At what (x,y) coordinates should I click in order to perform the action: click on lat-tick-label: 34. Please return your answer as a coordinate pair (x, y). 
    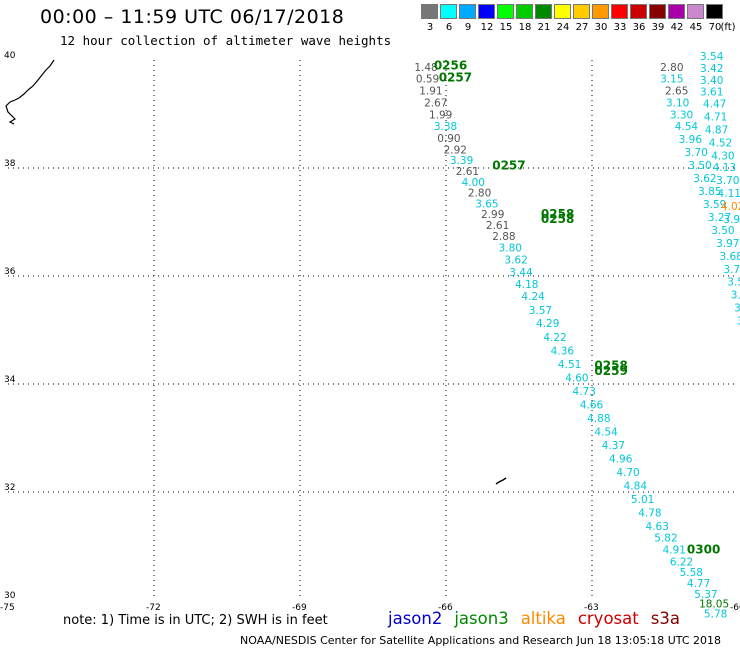
    Looking at the image, I should click on (10, 380).